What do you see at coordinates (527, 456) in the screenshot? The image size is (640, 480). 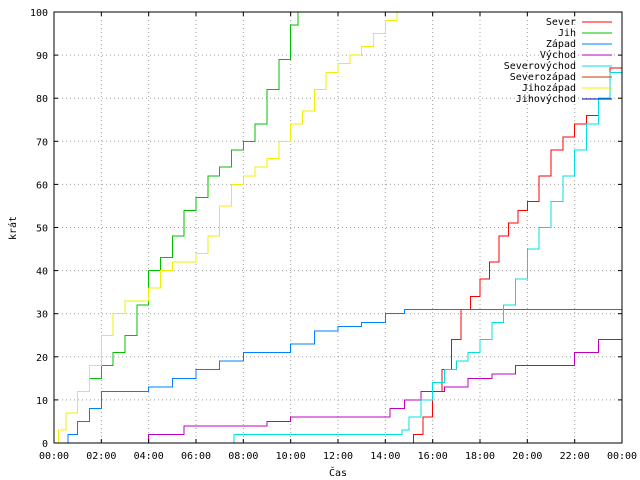 I see `x-tick-label: 20:00` at bounding box center [527, 456].